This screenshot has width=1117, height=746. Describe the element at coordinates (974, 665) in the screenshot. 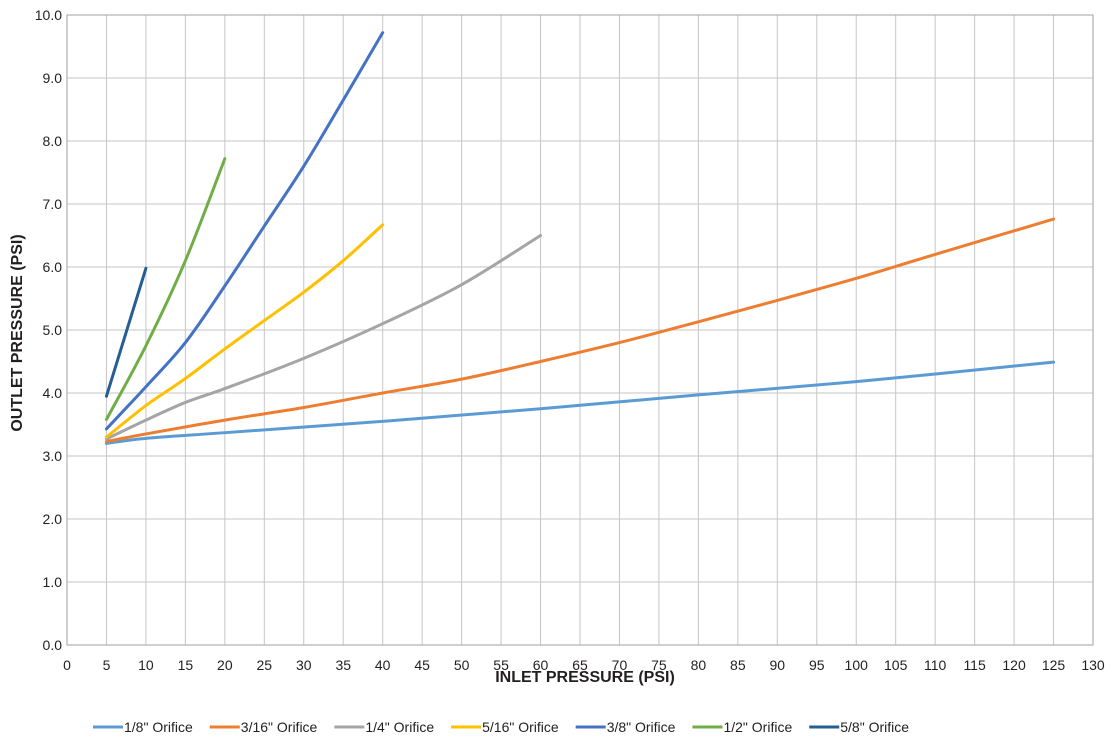

I see `x-tick-label: 115` at that location.